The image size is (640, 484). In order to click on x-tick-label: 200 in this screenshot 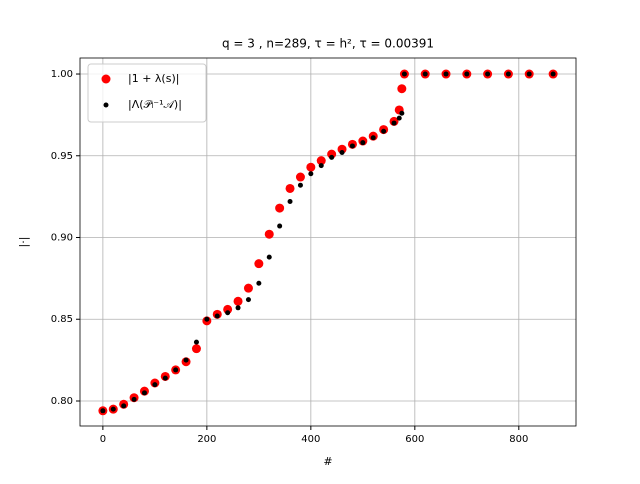, I will do `click(206, 439)`.